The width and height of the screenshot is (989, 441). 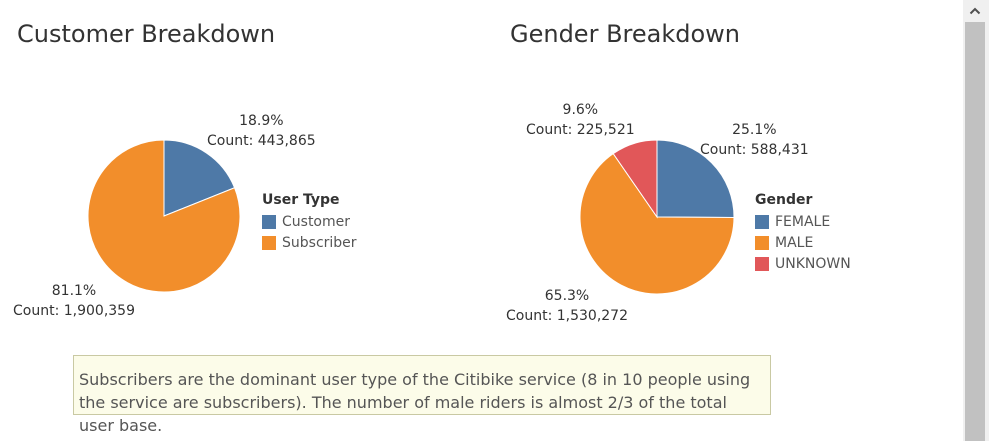 I want to click on legend-label: Subscriber, so click(x=319, y=242).